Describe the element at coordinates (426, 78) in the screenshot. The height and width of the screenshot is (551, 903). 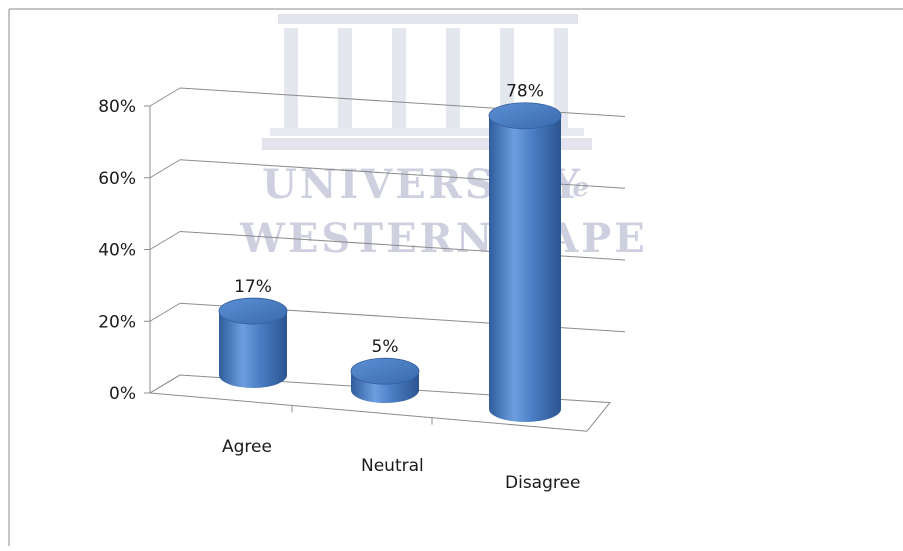
I see `watermark-columns` at that location.